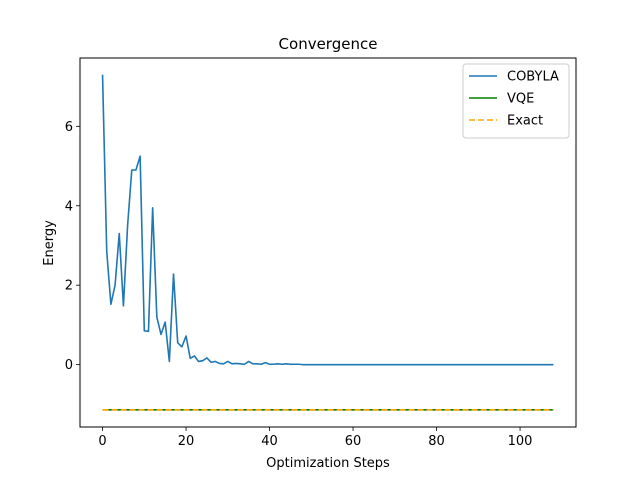  What do you see at coordinates (69, 127) in the screenshot?
I see `y-tick-label: 6` at bounding box center [69, 127].